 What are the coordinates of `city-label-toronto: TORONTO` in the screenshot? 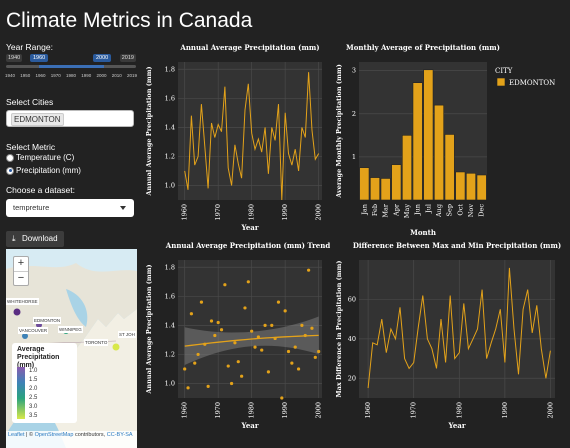 It's located at (96, 342).